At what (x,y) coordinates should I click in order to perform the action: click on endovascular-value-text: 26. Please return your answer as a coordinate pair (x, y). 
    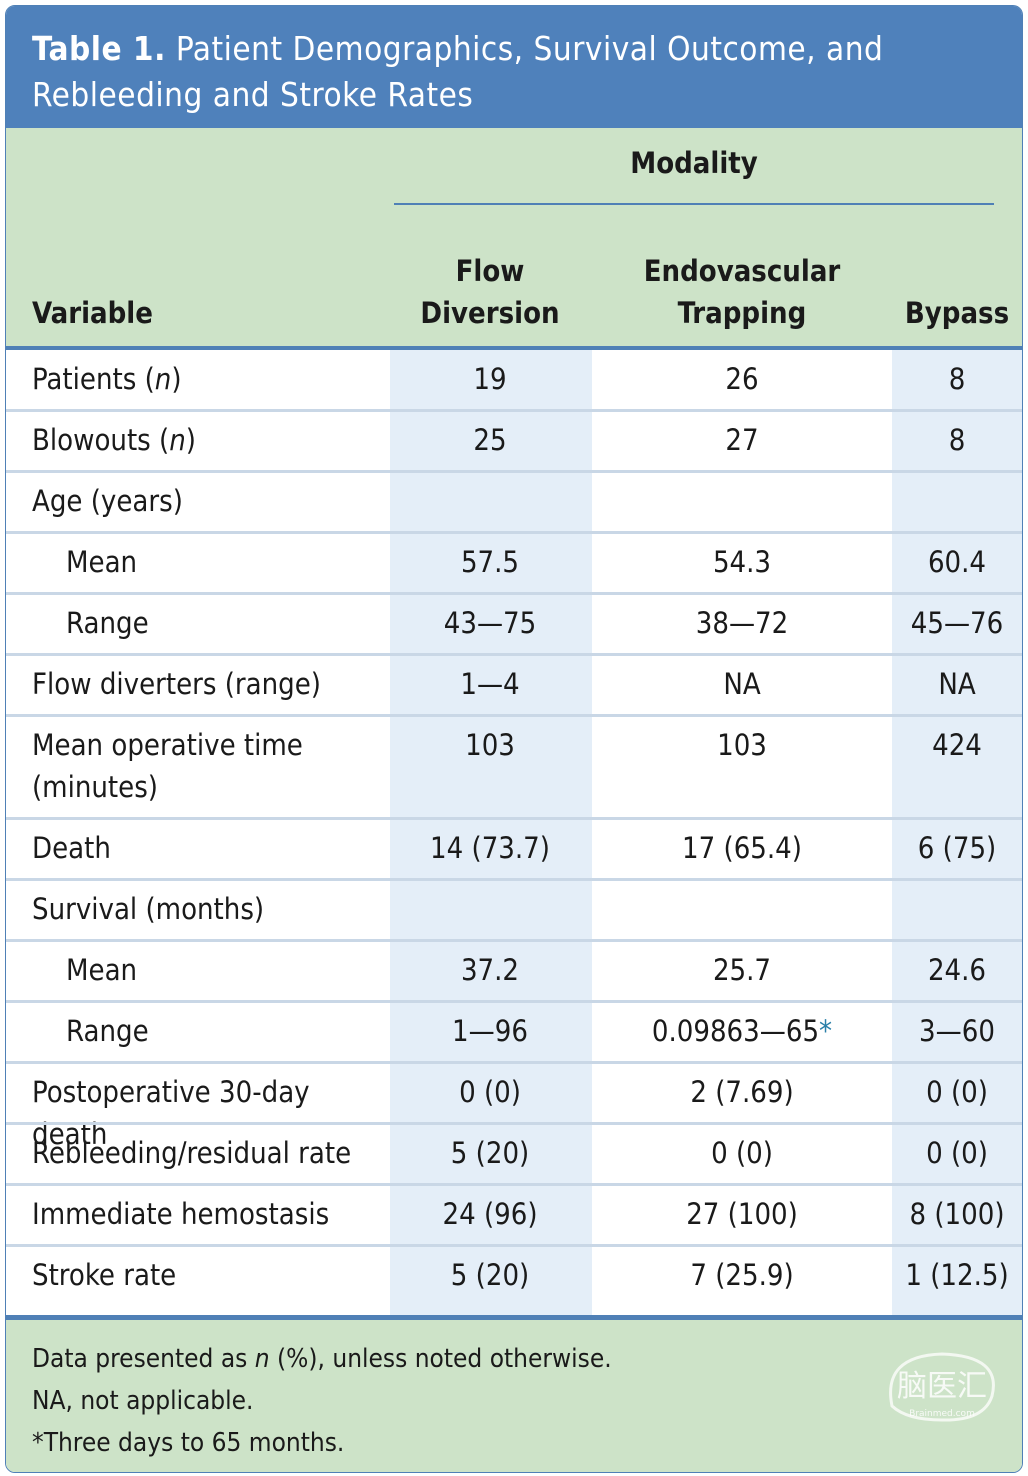
    Looking at the image, I should click on (742, 379).